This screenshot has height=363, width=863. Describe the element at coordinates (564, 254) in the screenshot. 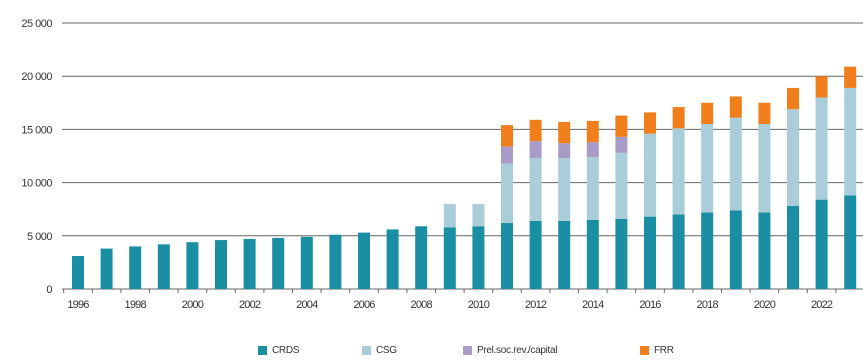

I see `bar-crds-2013` at that location.